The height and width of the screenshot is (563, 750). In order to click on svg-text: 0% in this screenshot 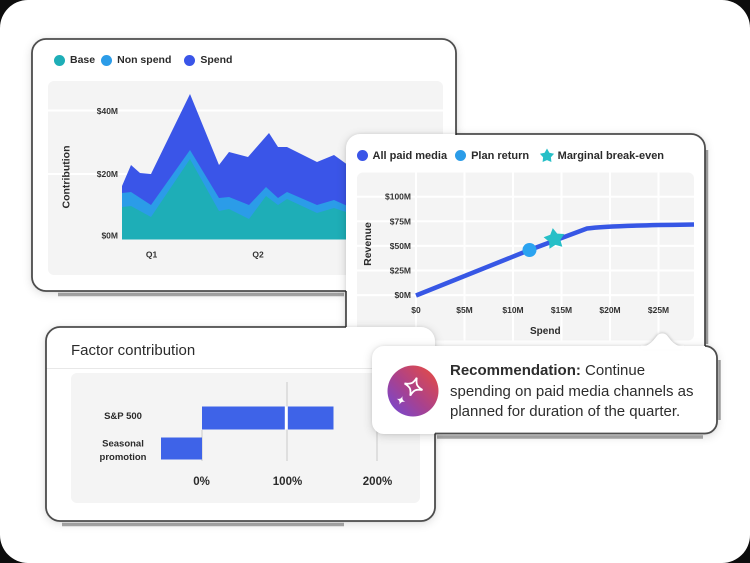, I will do `click(201, 482)`.